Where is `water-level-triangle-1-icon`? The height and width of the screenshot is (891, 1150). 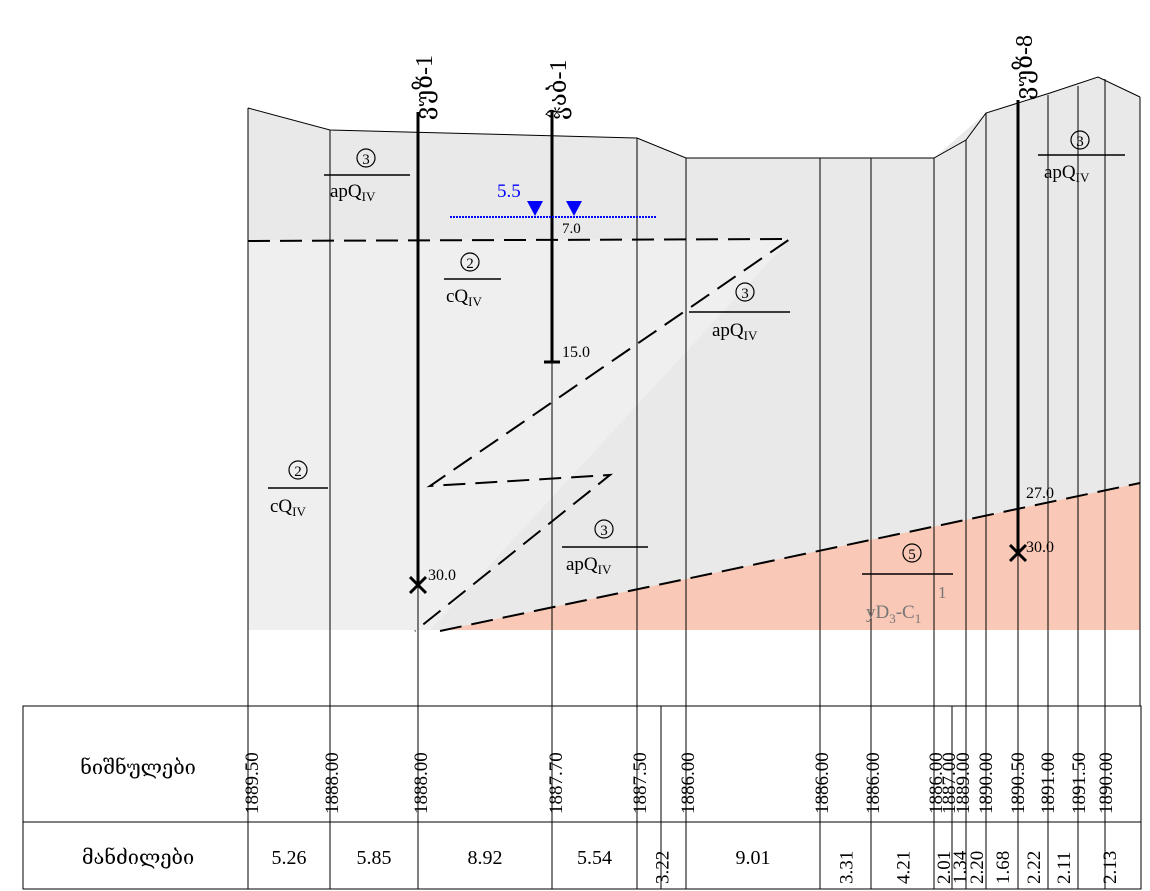 water-level-triangle-1-icon is located at coordinates (535, 208).